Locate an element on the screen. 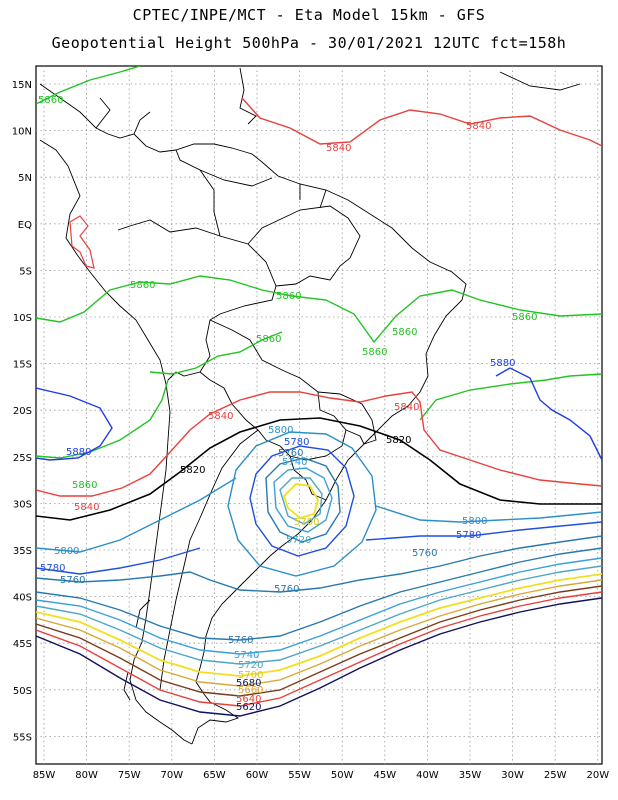 The width and height of the screenshot is (618, 800). label-5720-b: 5720 is located at coordinates (250, 665).